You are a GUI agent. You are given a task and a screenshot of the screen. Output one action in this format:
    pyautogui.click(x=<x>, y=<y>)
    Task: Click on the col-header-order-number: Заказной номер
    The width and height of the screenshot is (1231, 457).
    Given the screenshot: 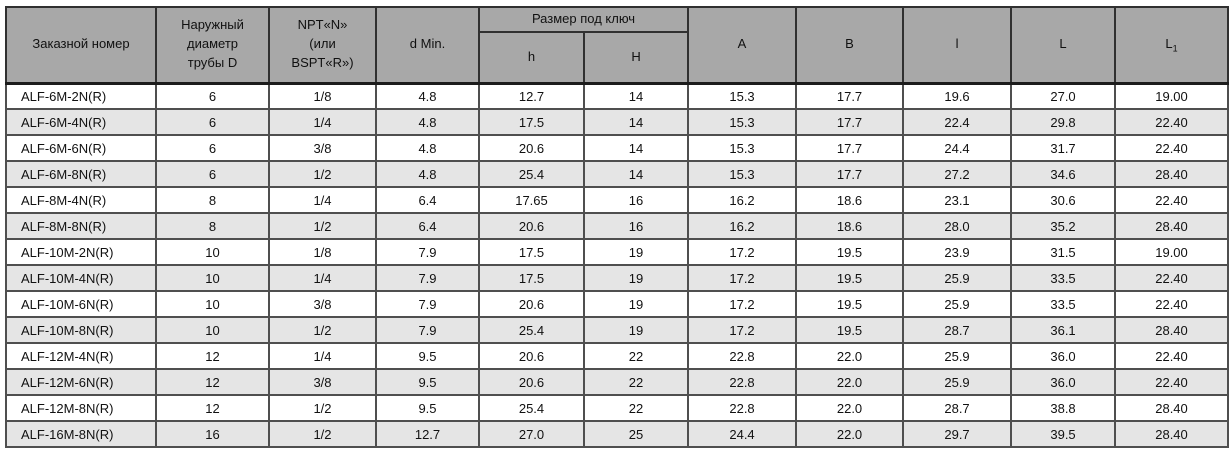 What is the action you would take?
    pyautogui.click(x=81, y=45)
    